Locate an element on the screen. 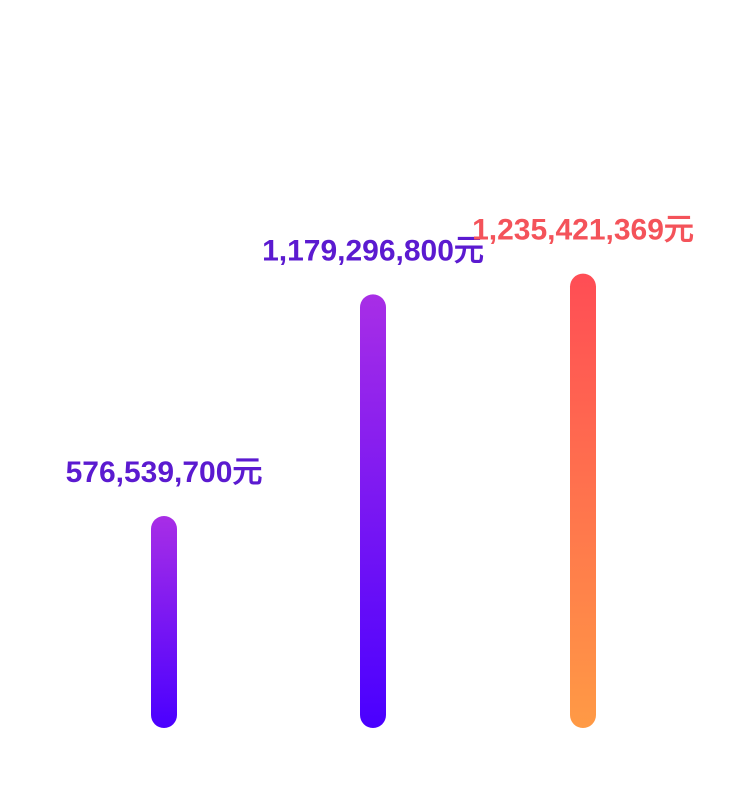 The image size is (750, 806). bar-value-label-1: 576,539,700元 is located at coordinates (164, 472).